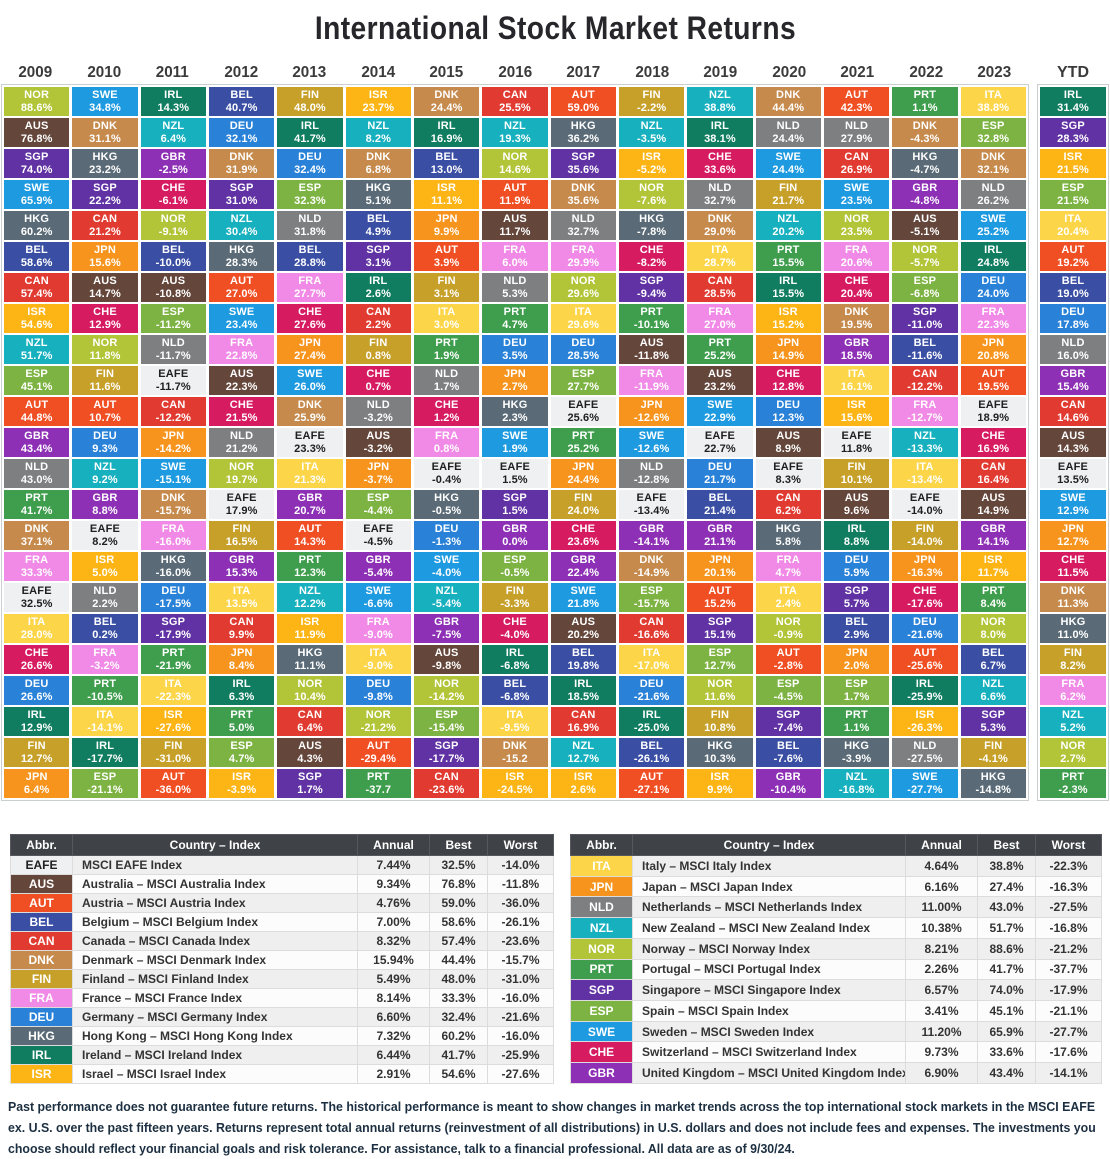 This screenshot has width=1110, height=1159. Describe the element at coordinates (241, 510) in the screenshot. I see `return-value: 17.9%` at that location.